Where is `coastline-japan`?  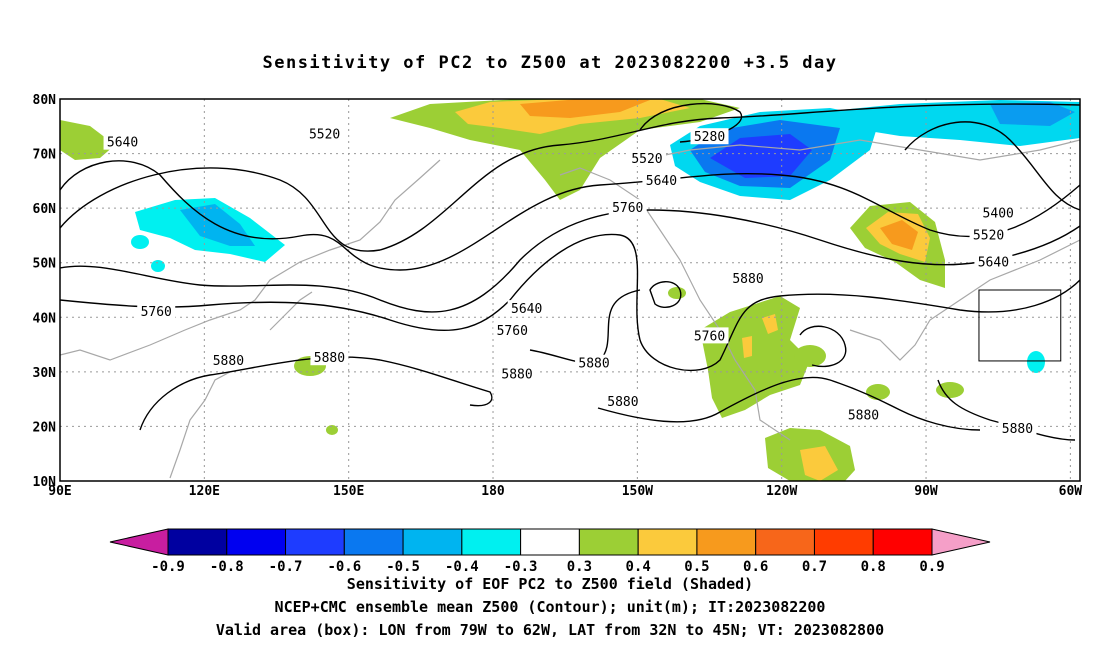
coastline-japan is located at coordinates (291, 311).